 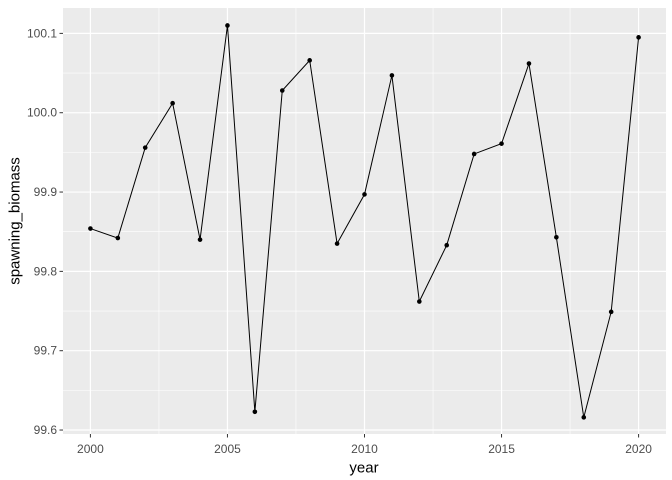 I want to click on x-tick-label: 2005, so click(x=227, y=449).